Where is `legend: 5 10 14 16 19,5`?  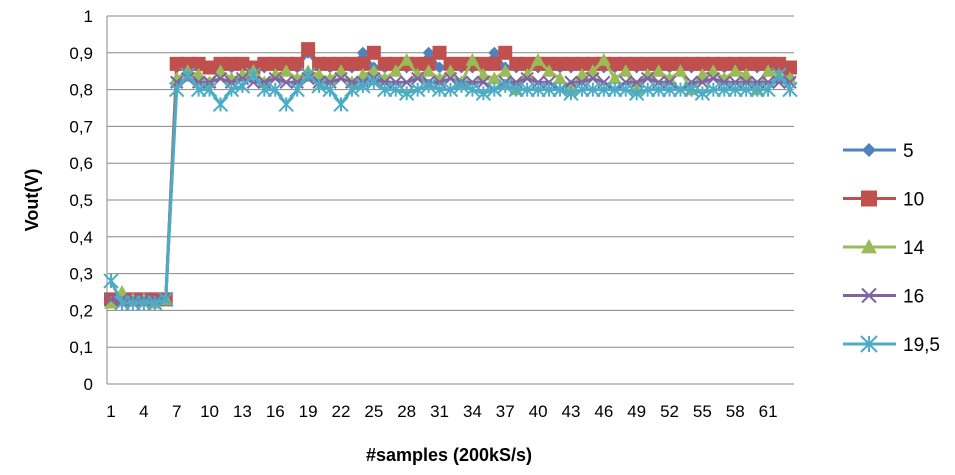 legend: 5 10 14 16 19,5 is located at coordinates (891, 248).